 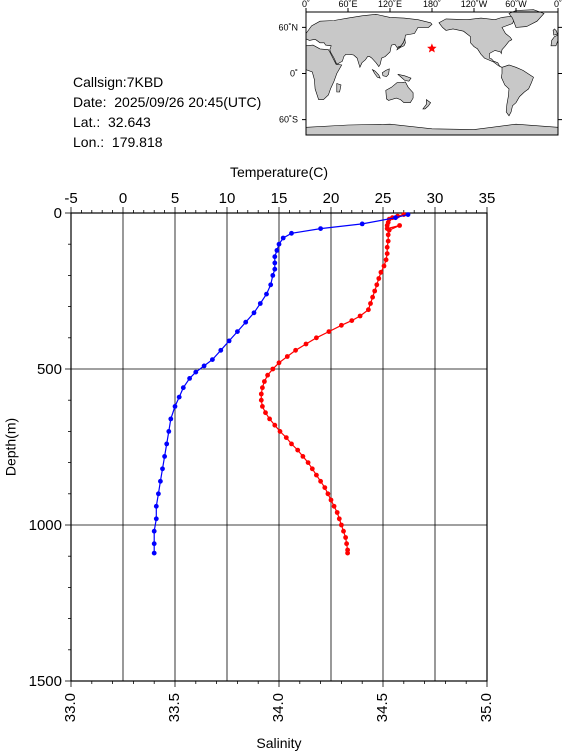 I want to click on salinity-tick-label: 34.0, so click(x=278, y=707).